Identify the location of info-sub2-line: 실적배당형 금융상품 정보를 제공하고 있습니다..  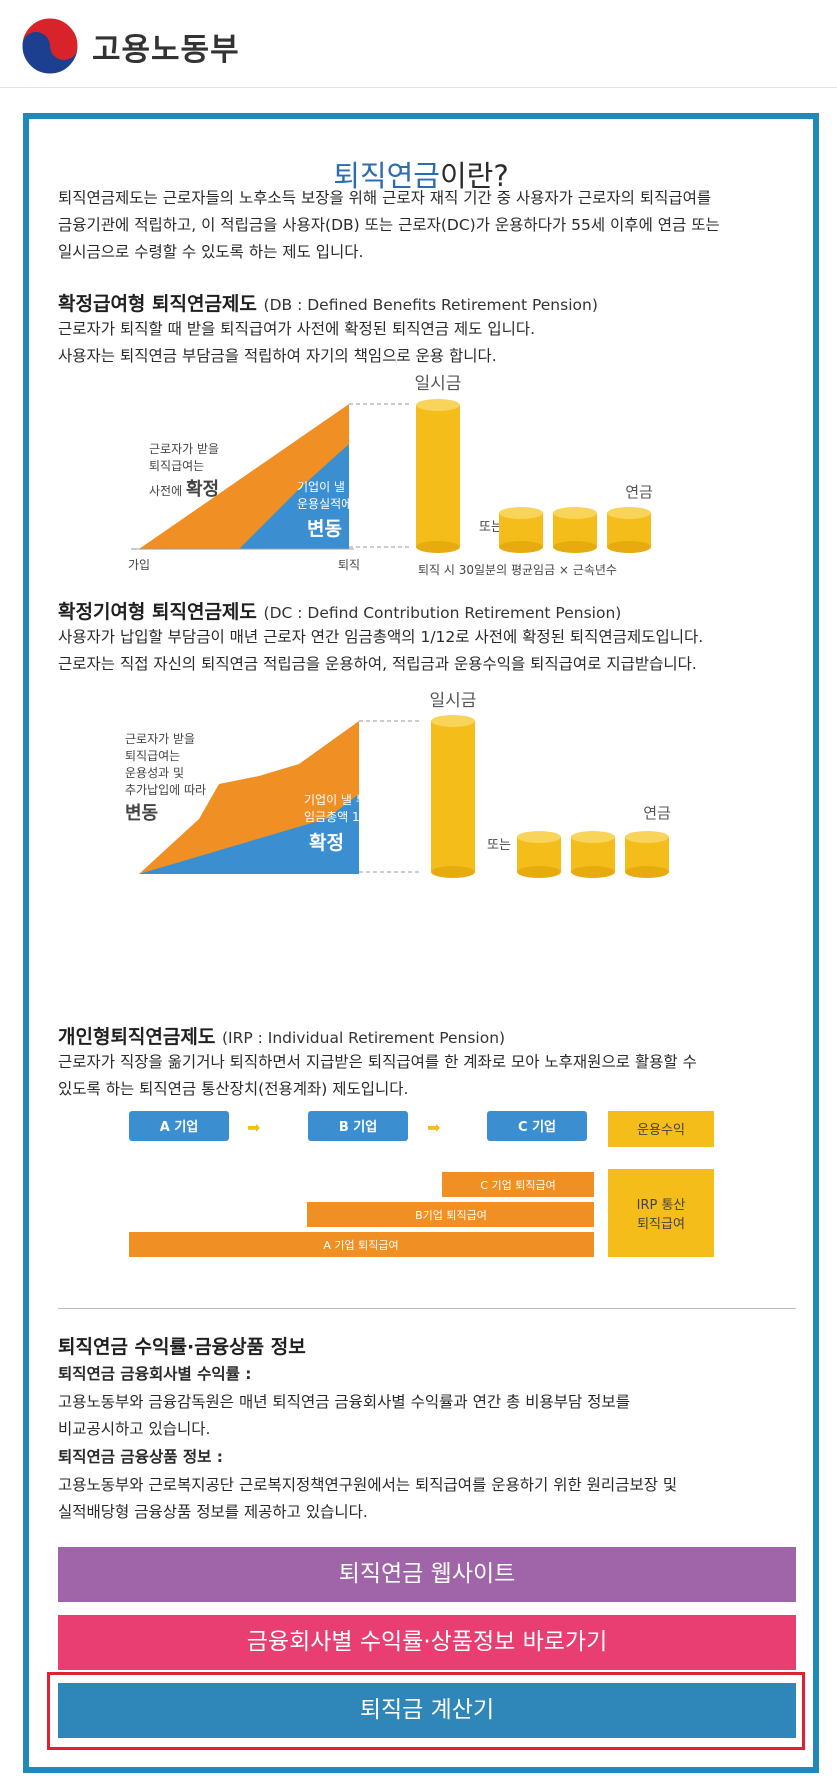
(213, 1512).